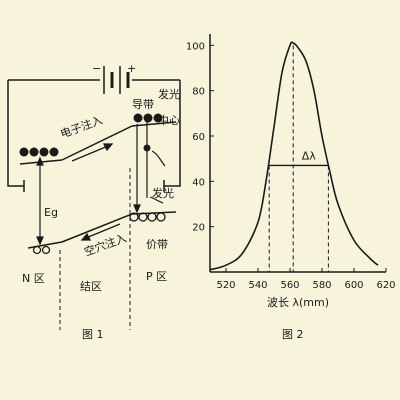 Image resolution: width=400 pixels, height=400 pixels. What do you see at coordinates (94, 80) in the screenshot?
I see `battery-symbol` at bounding box center [94, 80].